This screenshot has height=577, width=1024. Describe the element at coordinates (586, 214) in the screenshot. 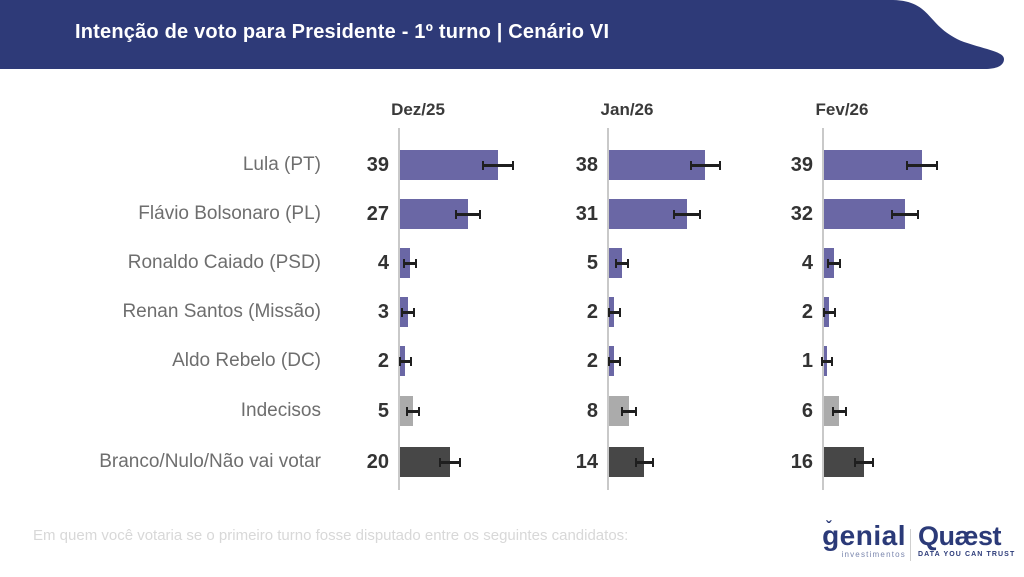

I see `value-label: 31` at that location.